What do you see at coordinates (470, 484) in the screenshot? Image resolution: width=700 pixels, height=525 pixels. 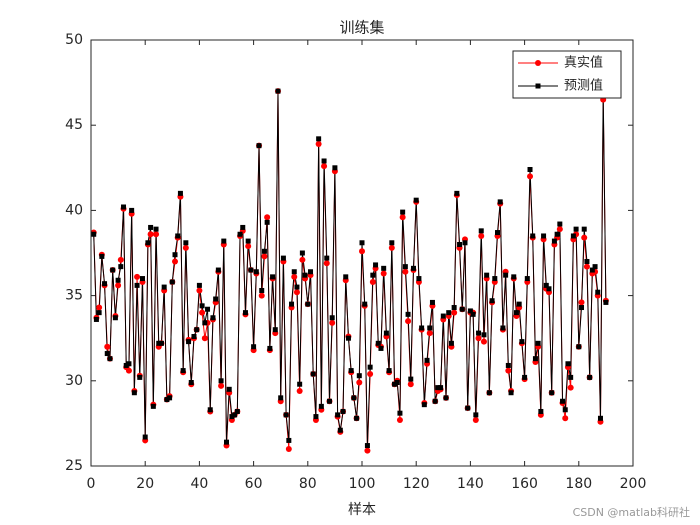 I see `x-tick-label: 140` at bounding box center [470, 484].